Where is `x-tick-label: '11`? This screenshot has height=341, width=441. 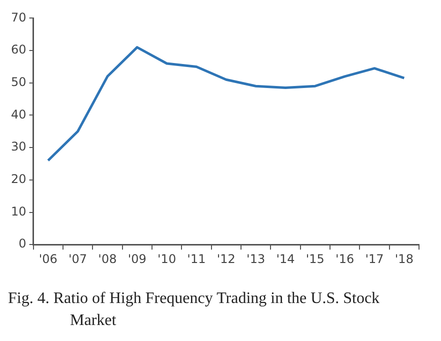
x-tick-label: '11 is located at coordinates (196, 259).